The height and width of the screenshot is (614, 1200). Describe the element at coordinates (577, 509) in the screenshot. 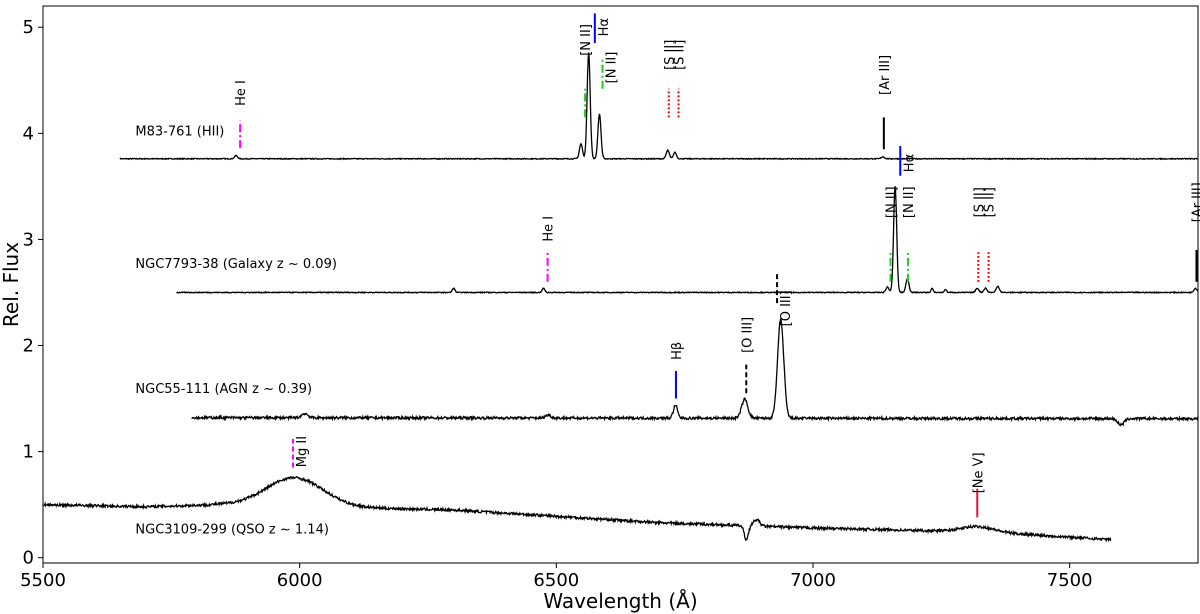

I see `spectrum-line` at that location.